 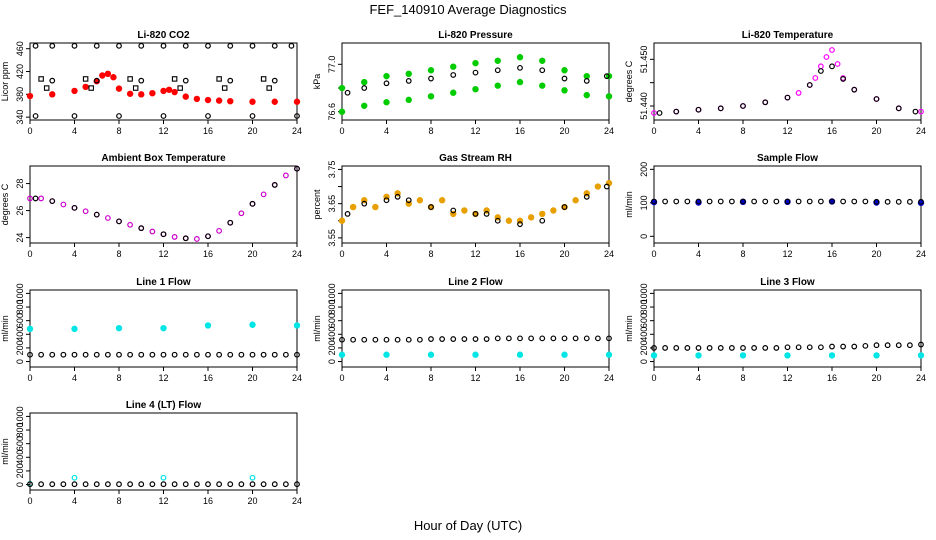 What do you see at coordinates (20, 71) in the screenshot?
I see `li-820-co2-ytick-label: 420` at bounding box center [20, 71].